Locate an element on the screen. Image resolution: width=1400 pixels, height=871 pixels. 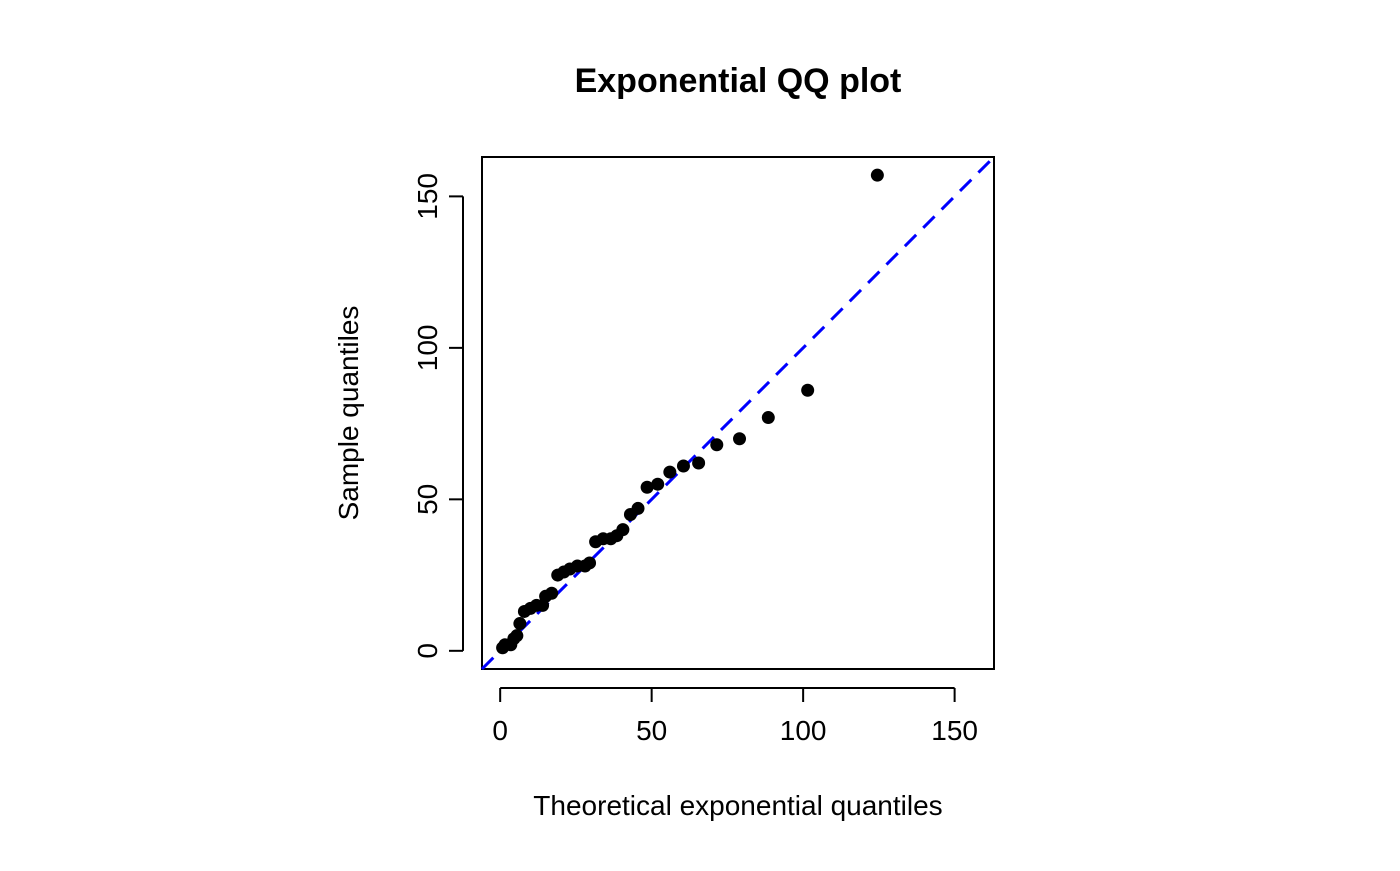
x-tick-label: 0 is located at coordinates (500, 730).